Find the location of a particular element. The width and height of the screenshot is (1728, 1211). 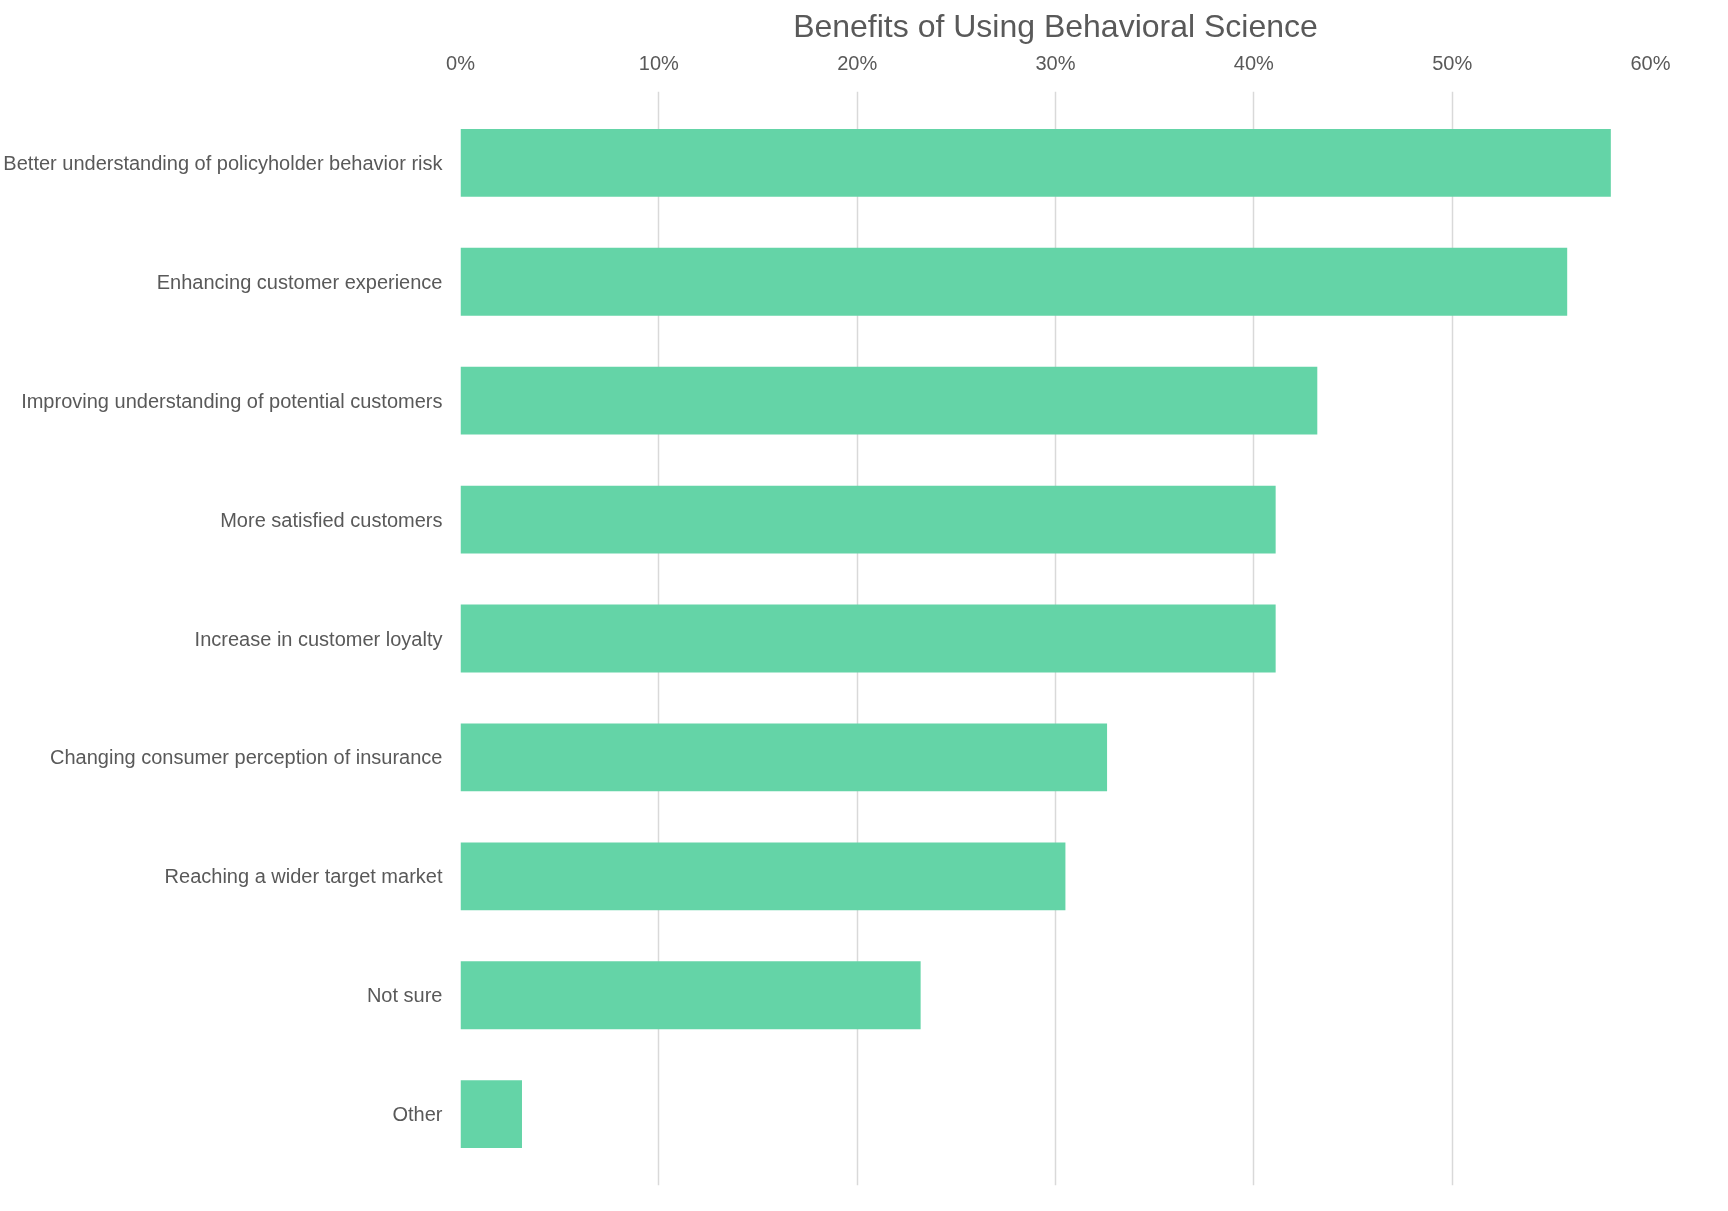

x-tick-label: 20% is located at coordinates (857, 62).